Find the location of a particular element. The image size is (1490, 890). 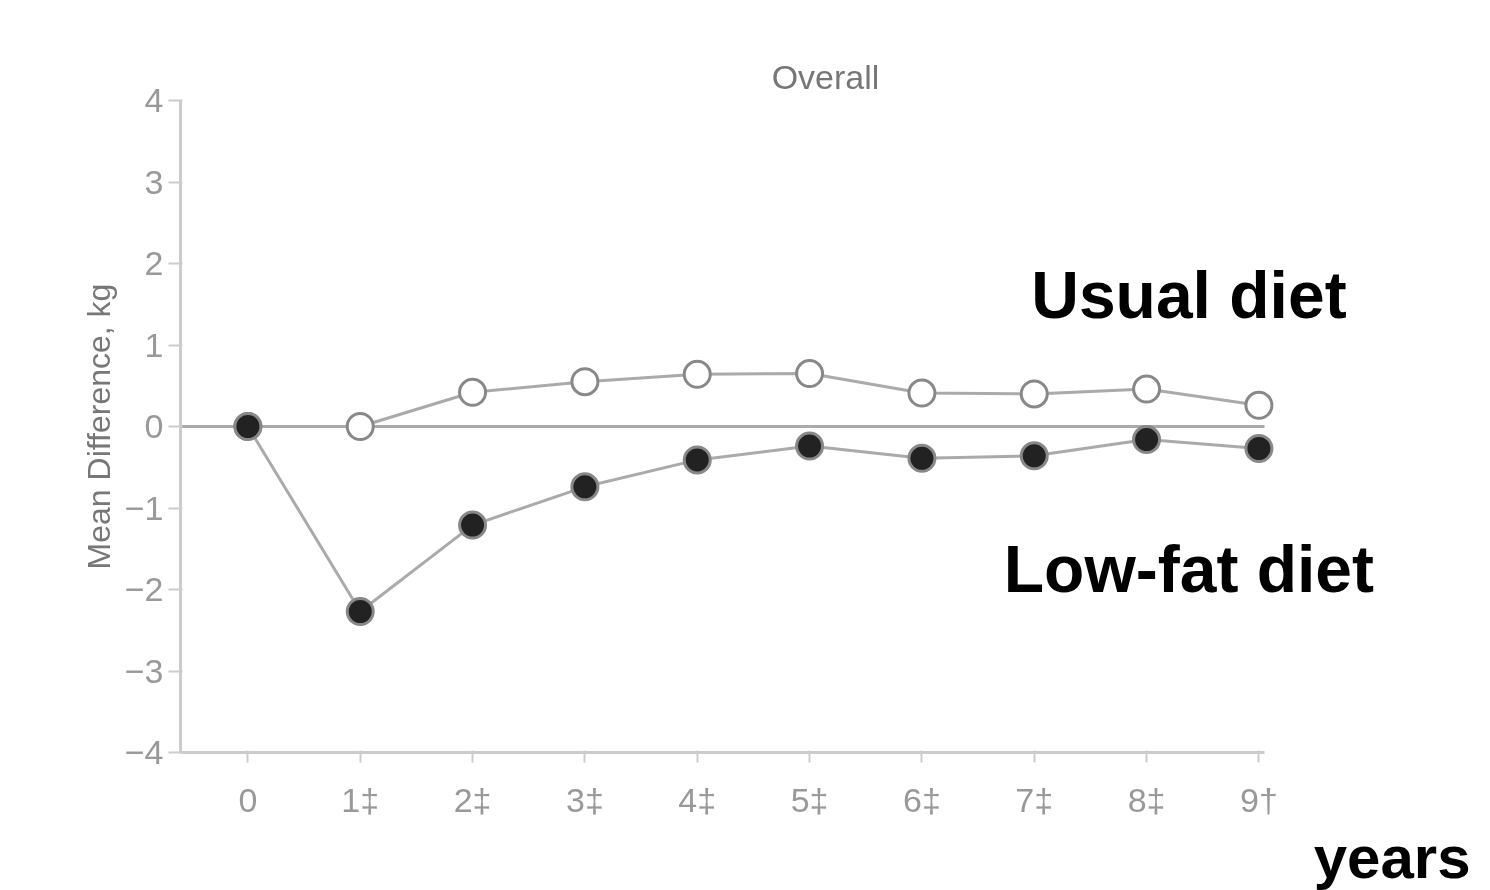

y-tick-label: −4 is located at coordinates (144, 752).